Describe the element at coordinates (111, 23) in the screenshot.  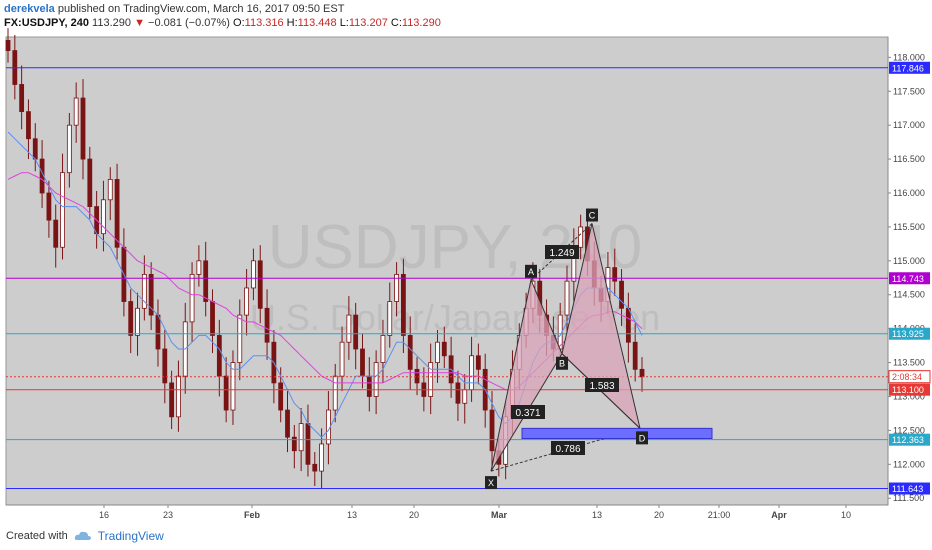
I see `last-price: 113.290` at that location.